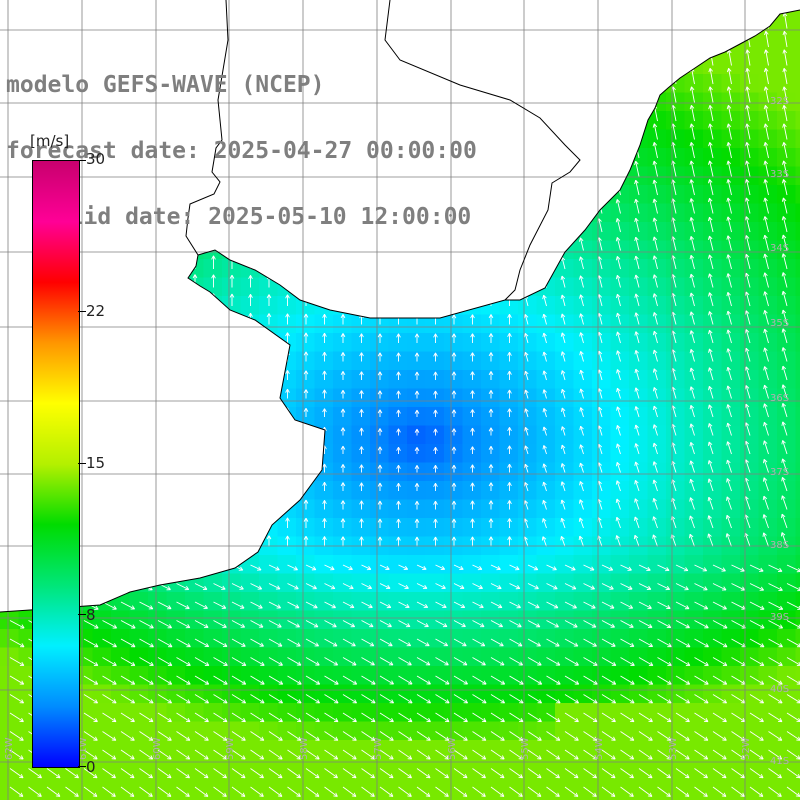  What do you see at coordinates (779, 689) in the screenshot?
I see `latitude-label: 40S` at bounding box center [779, 689].